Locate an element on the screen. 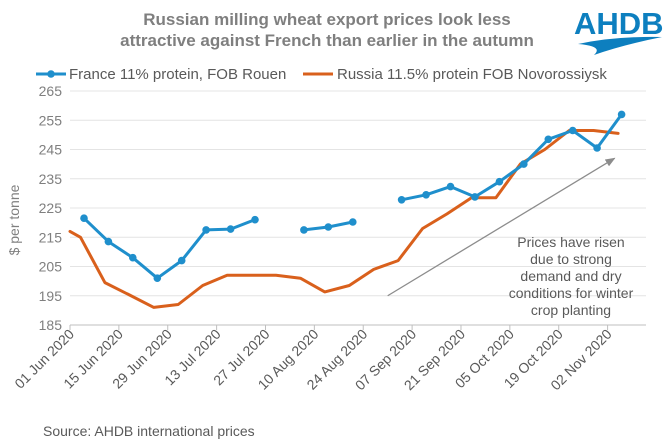 The width and height of the screenshot is (667, 445). y-tick-label: 265 is located at coordinates (51, 91).